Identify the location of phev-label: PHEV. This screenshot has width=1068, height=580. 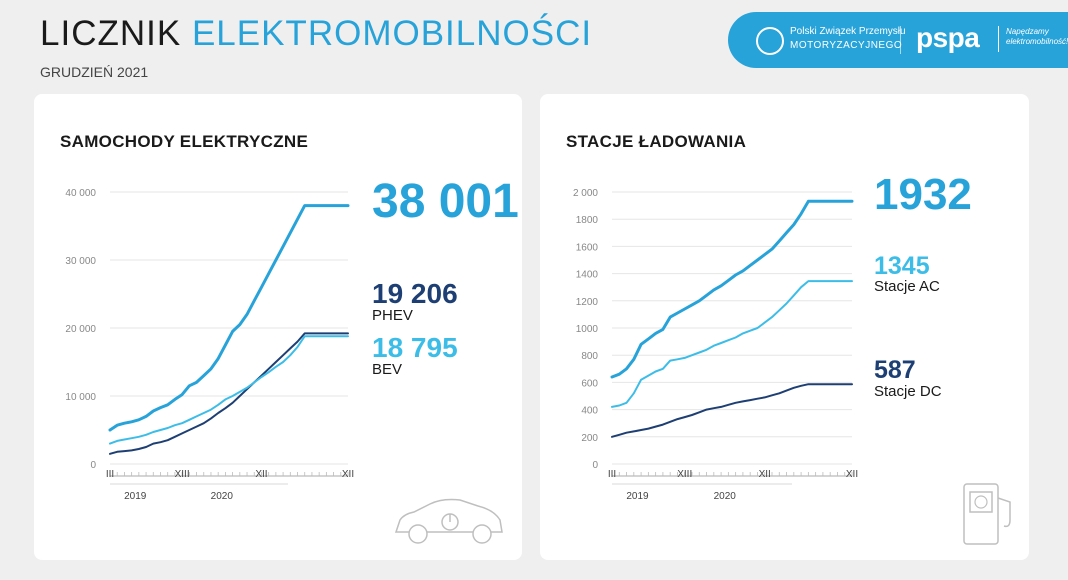
(392, 315).